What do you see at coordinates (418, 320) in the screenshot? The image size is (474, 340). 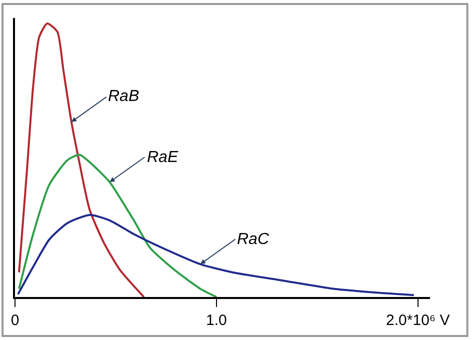 I see `x-tick-label: 2.0*10⁶ V` at bounding box center [418, 320].